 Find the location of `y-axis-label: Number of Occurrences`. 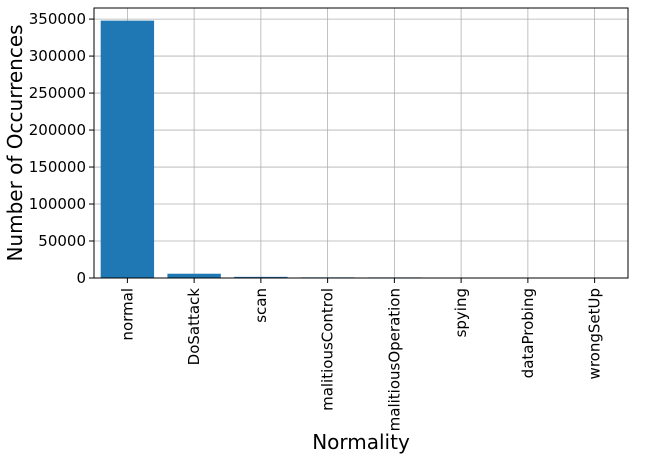

y-axis-label: Number of Occurrences is located at coordinates (15, 142).